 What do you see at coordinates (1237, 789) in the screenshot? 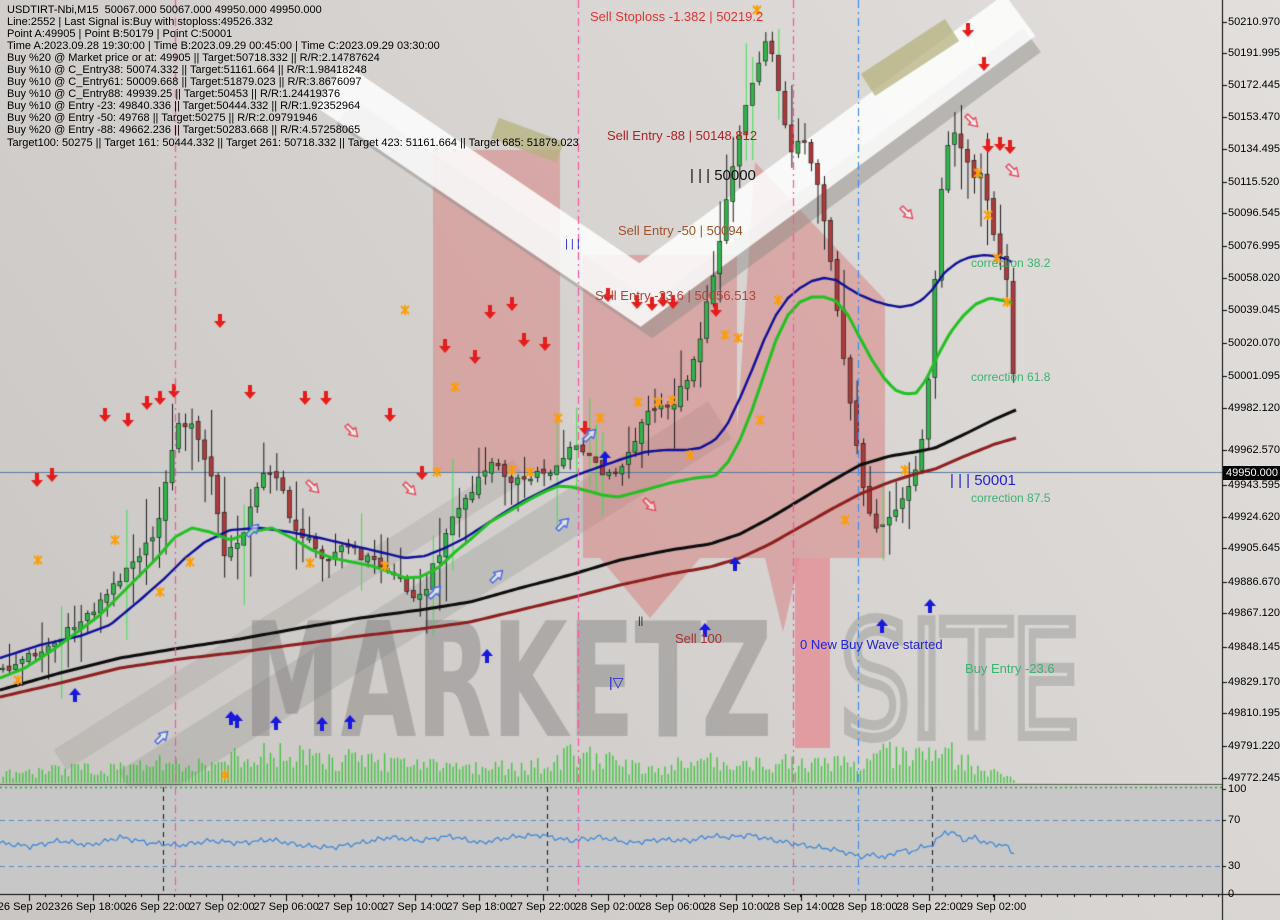
I see `price-tick-label: 100` at bounding box center [1237, 789].